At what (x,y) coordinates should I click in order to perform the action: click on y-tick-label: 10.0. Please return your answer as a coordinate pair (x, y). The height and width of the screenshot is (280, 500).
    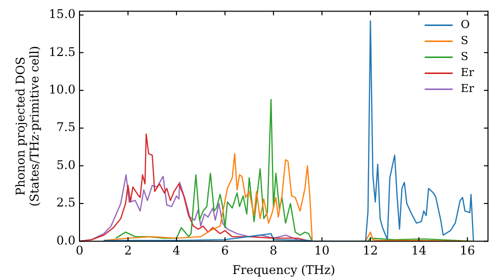
    Looking at the image, I should click on (62, 89).